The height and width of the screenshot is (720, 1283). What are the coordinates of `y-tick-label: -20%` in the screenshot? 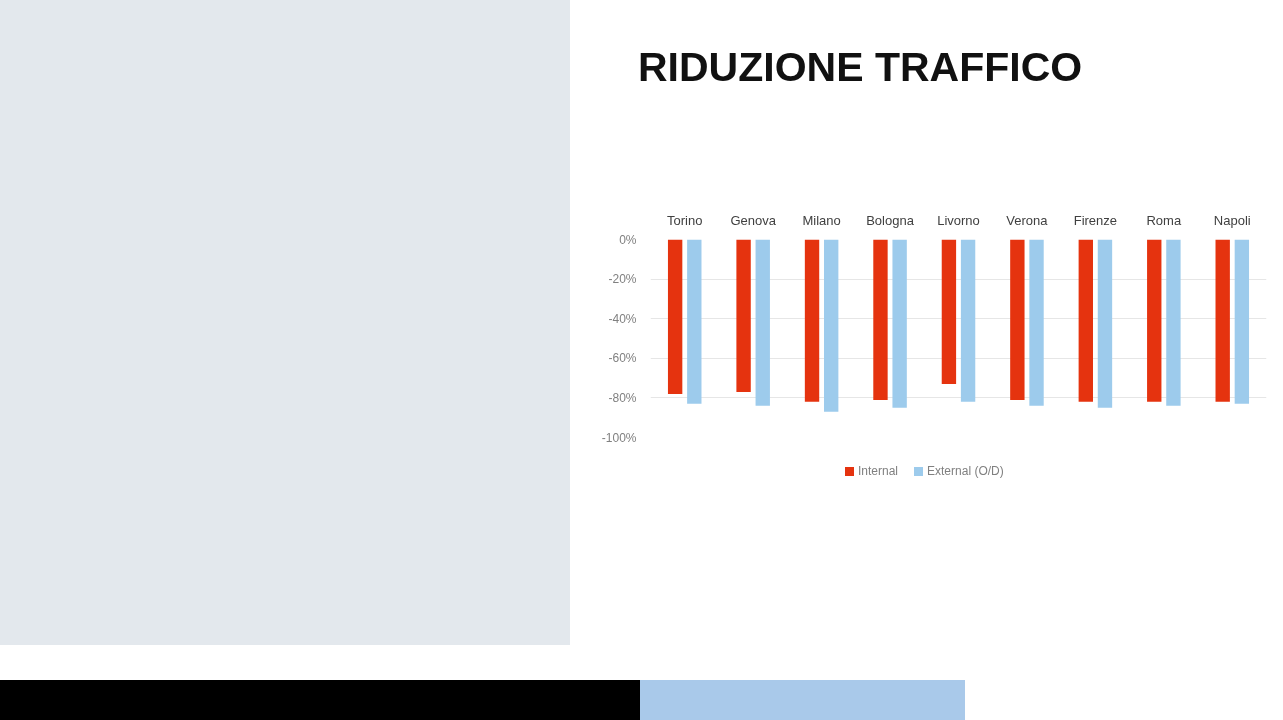 It's located at (622, 279).